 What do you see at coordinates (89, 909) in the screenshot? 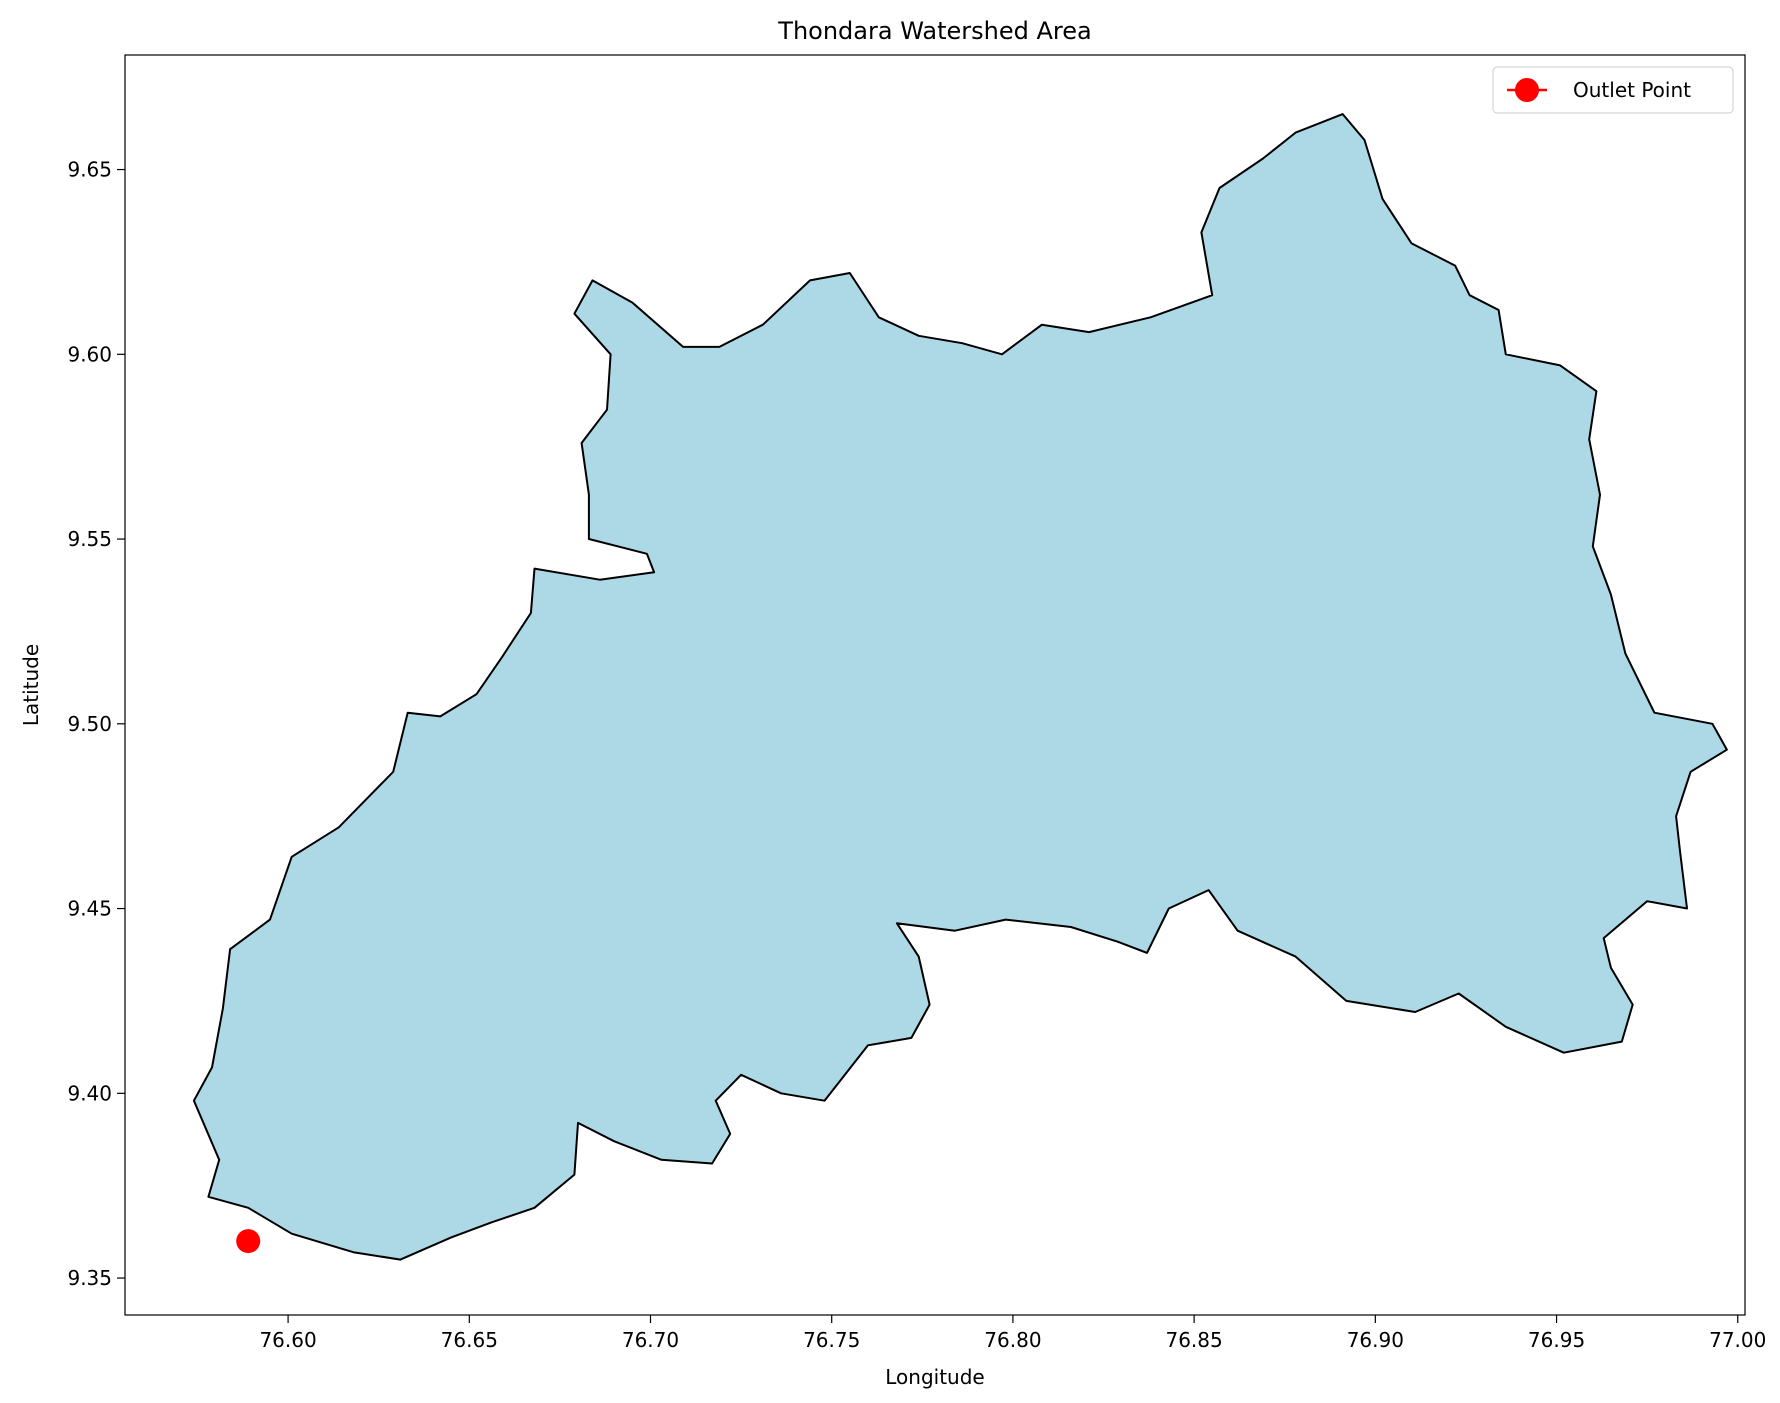
I see `y-tick-label: 9.45` at bounding box center [89, 909].